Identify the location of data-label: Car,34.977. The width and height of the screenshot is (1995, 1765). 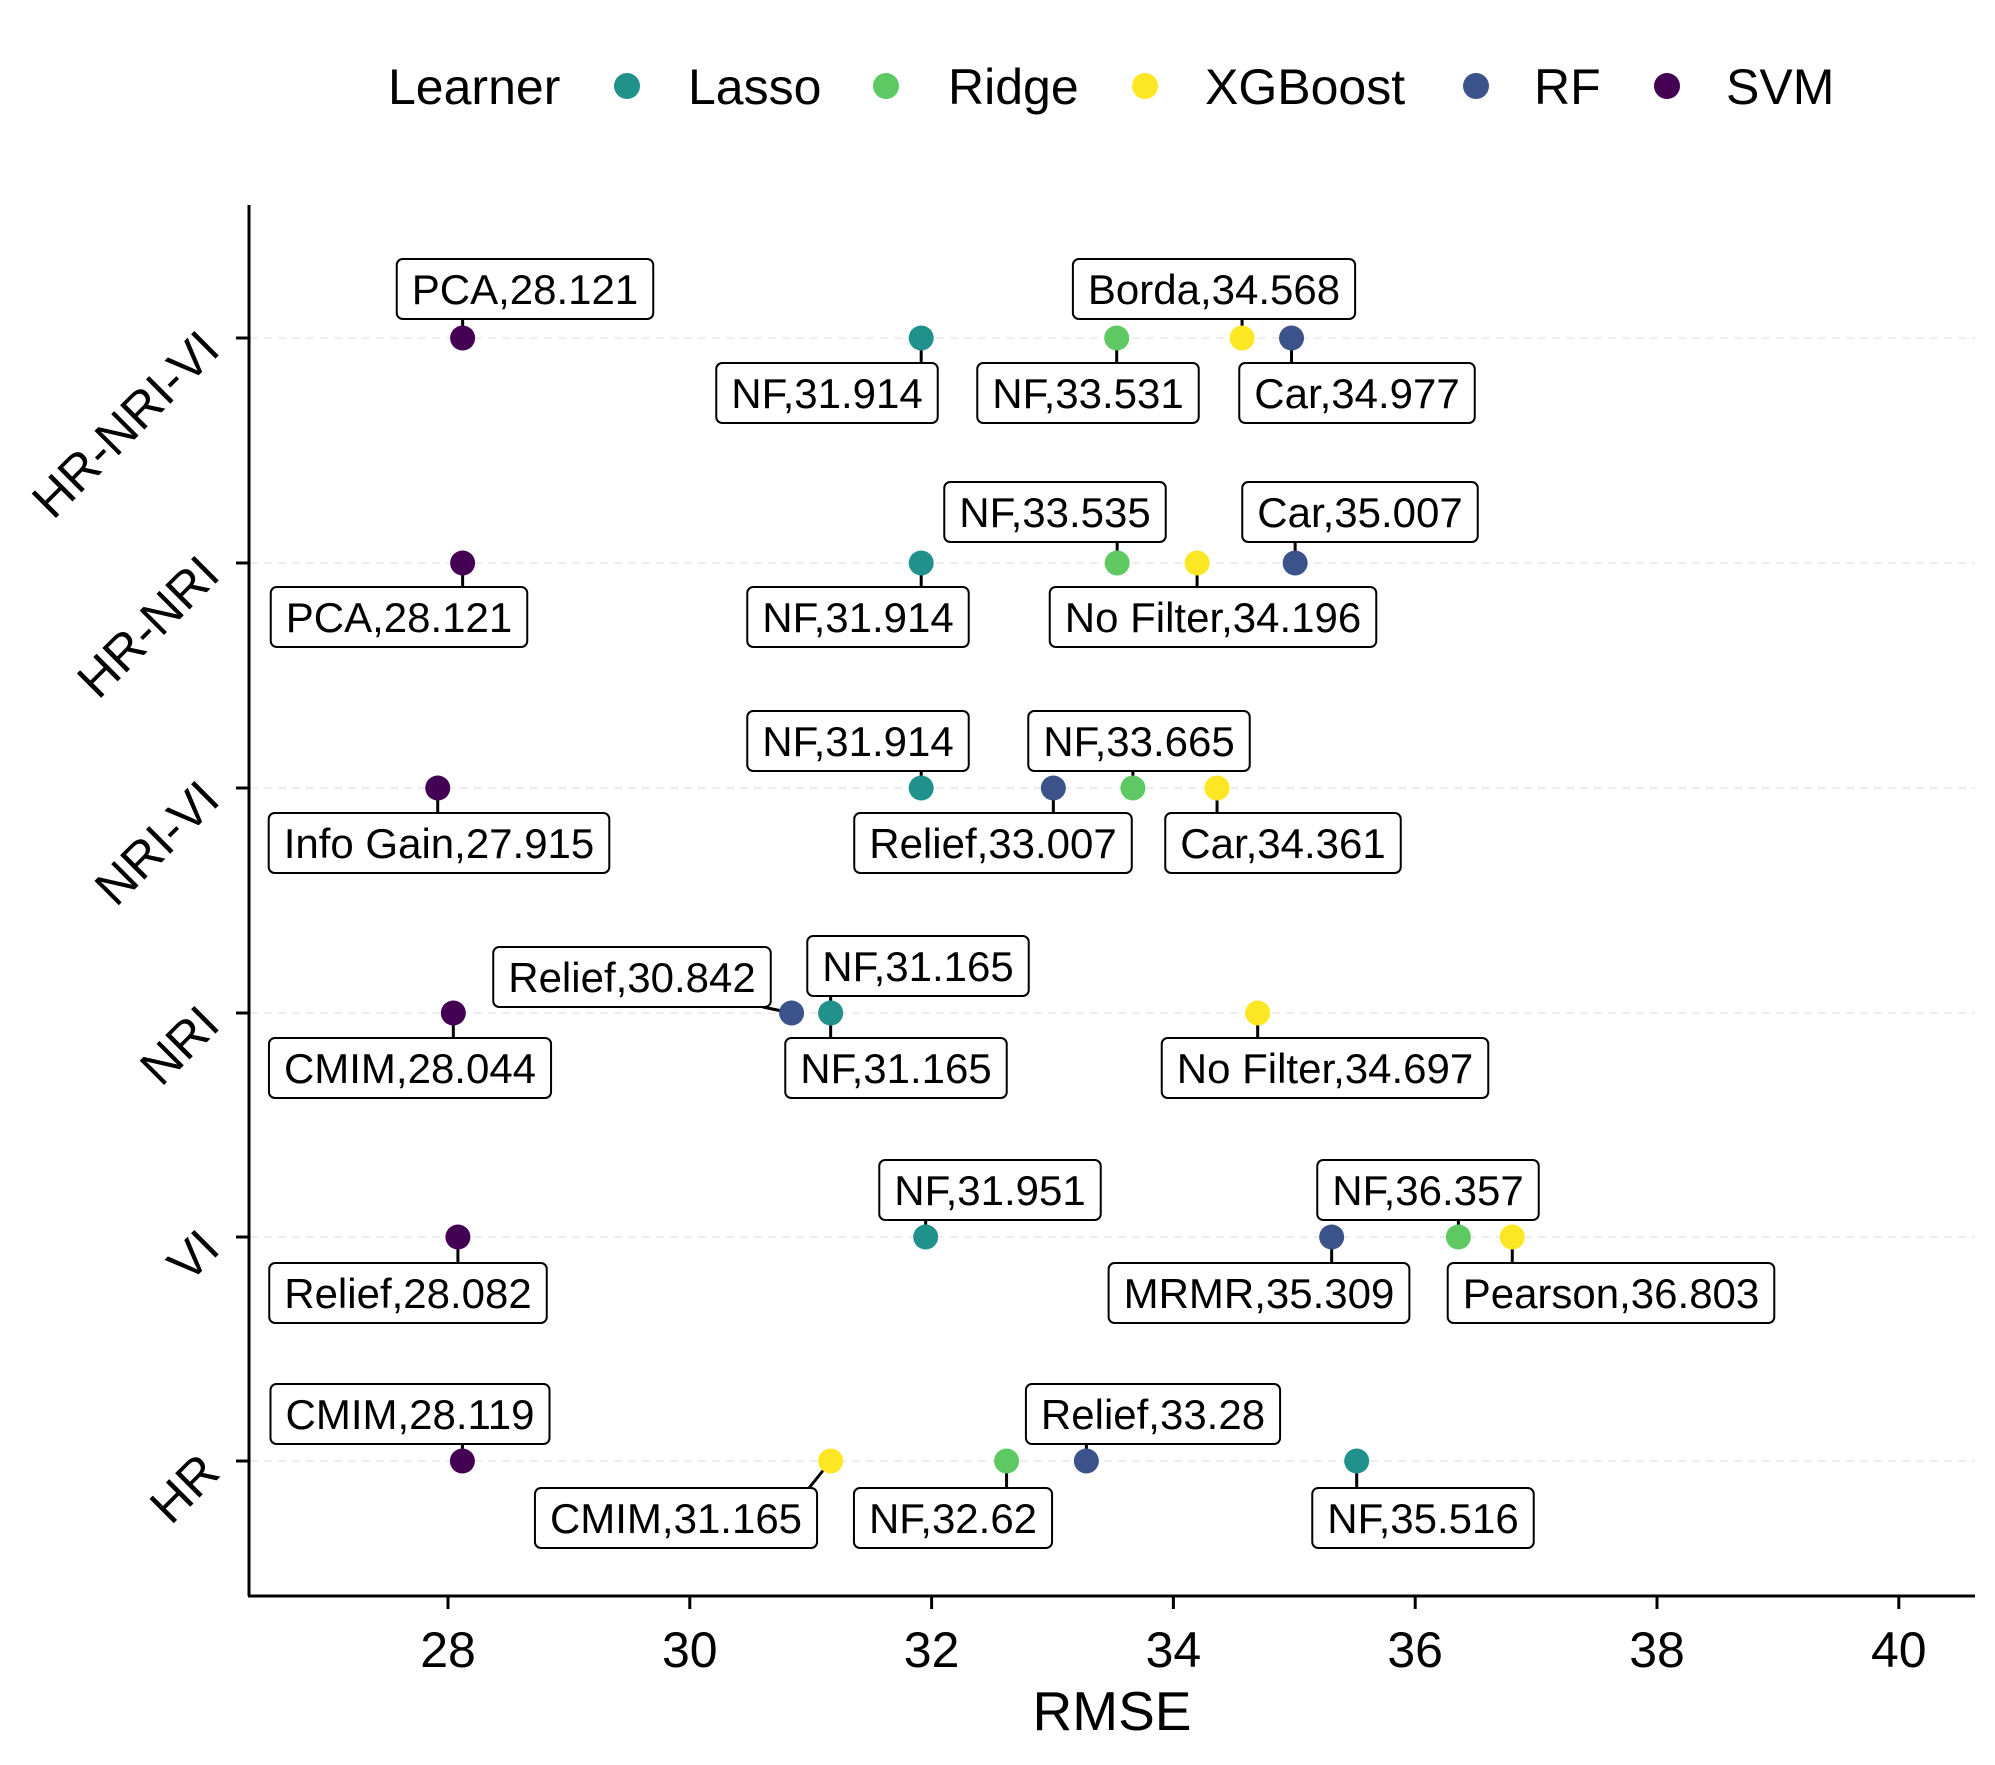
(1357, 393).